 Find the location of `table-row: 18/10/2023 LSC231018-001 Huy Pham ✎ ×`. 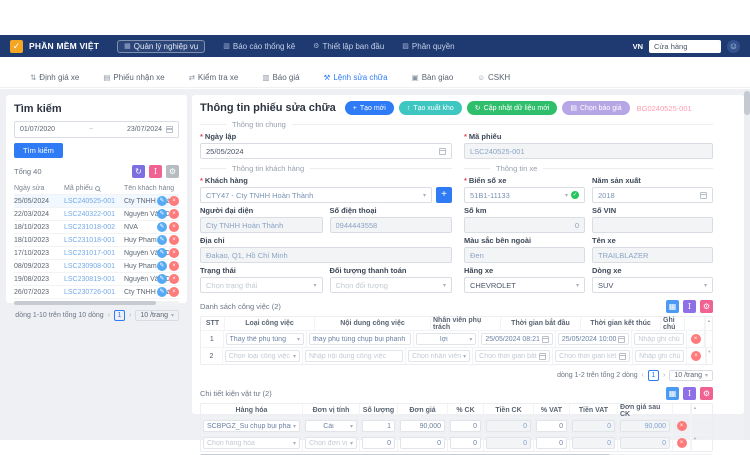

table-row: 18/10/2023 LSC231018-001 Huy Pham ✎ × is located at coordinates (96, 240).